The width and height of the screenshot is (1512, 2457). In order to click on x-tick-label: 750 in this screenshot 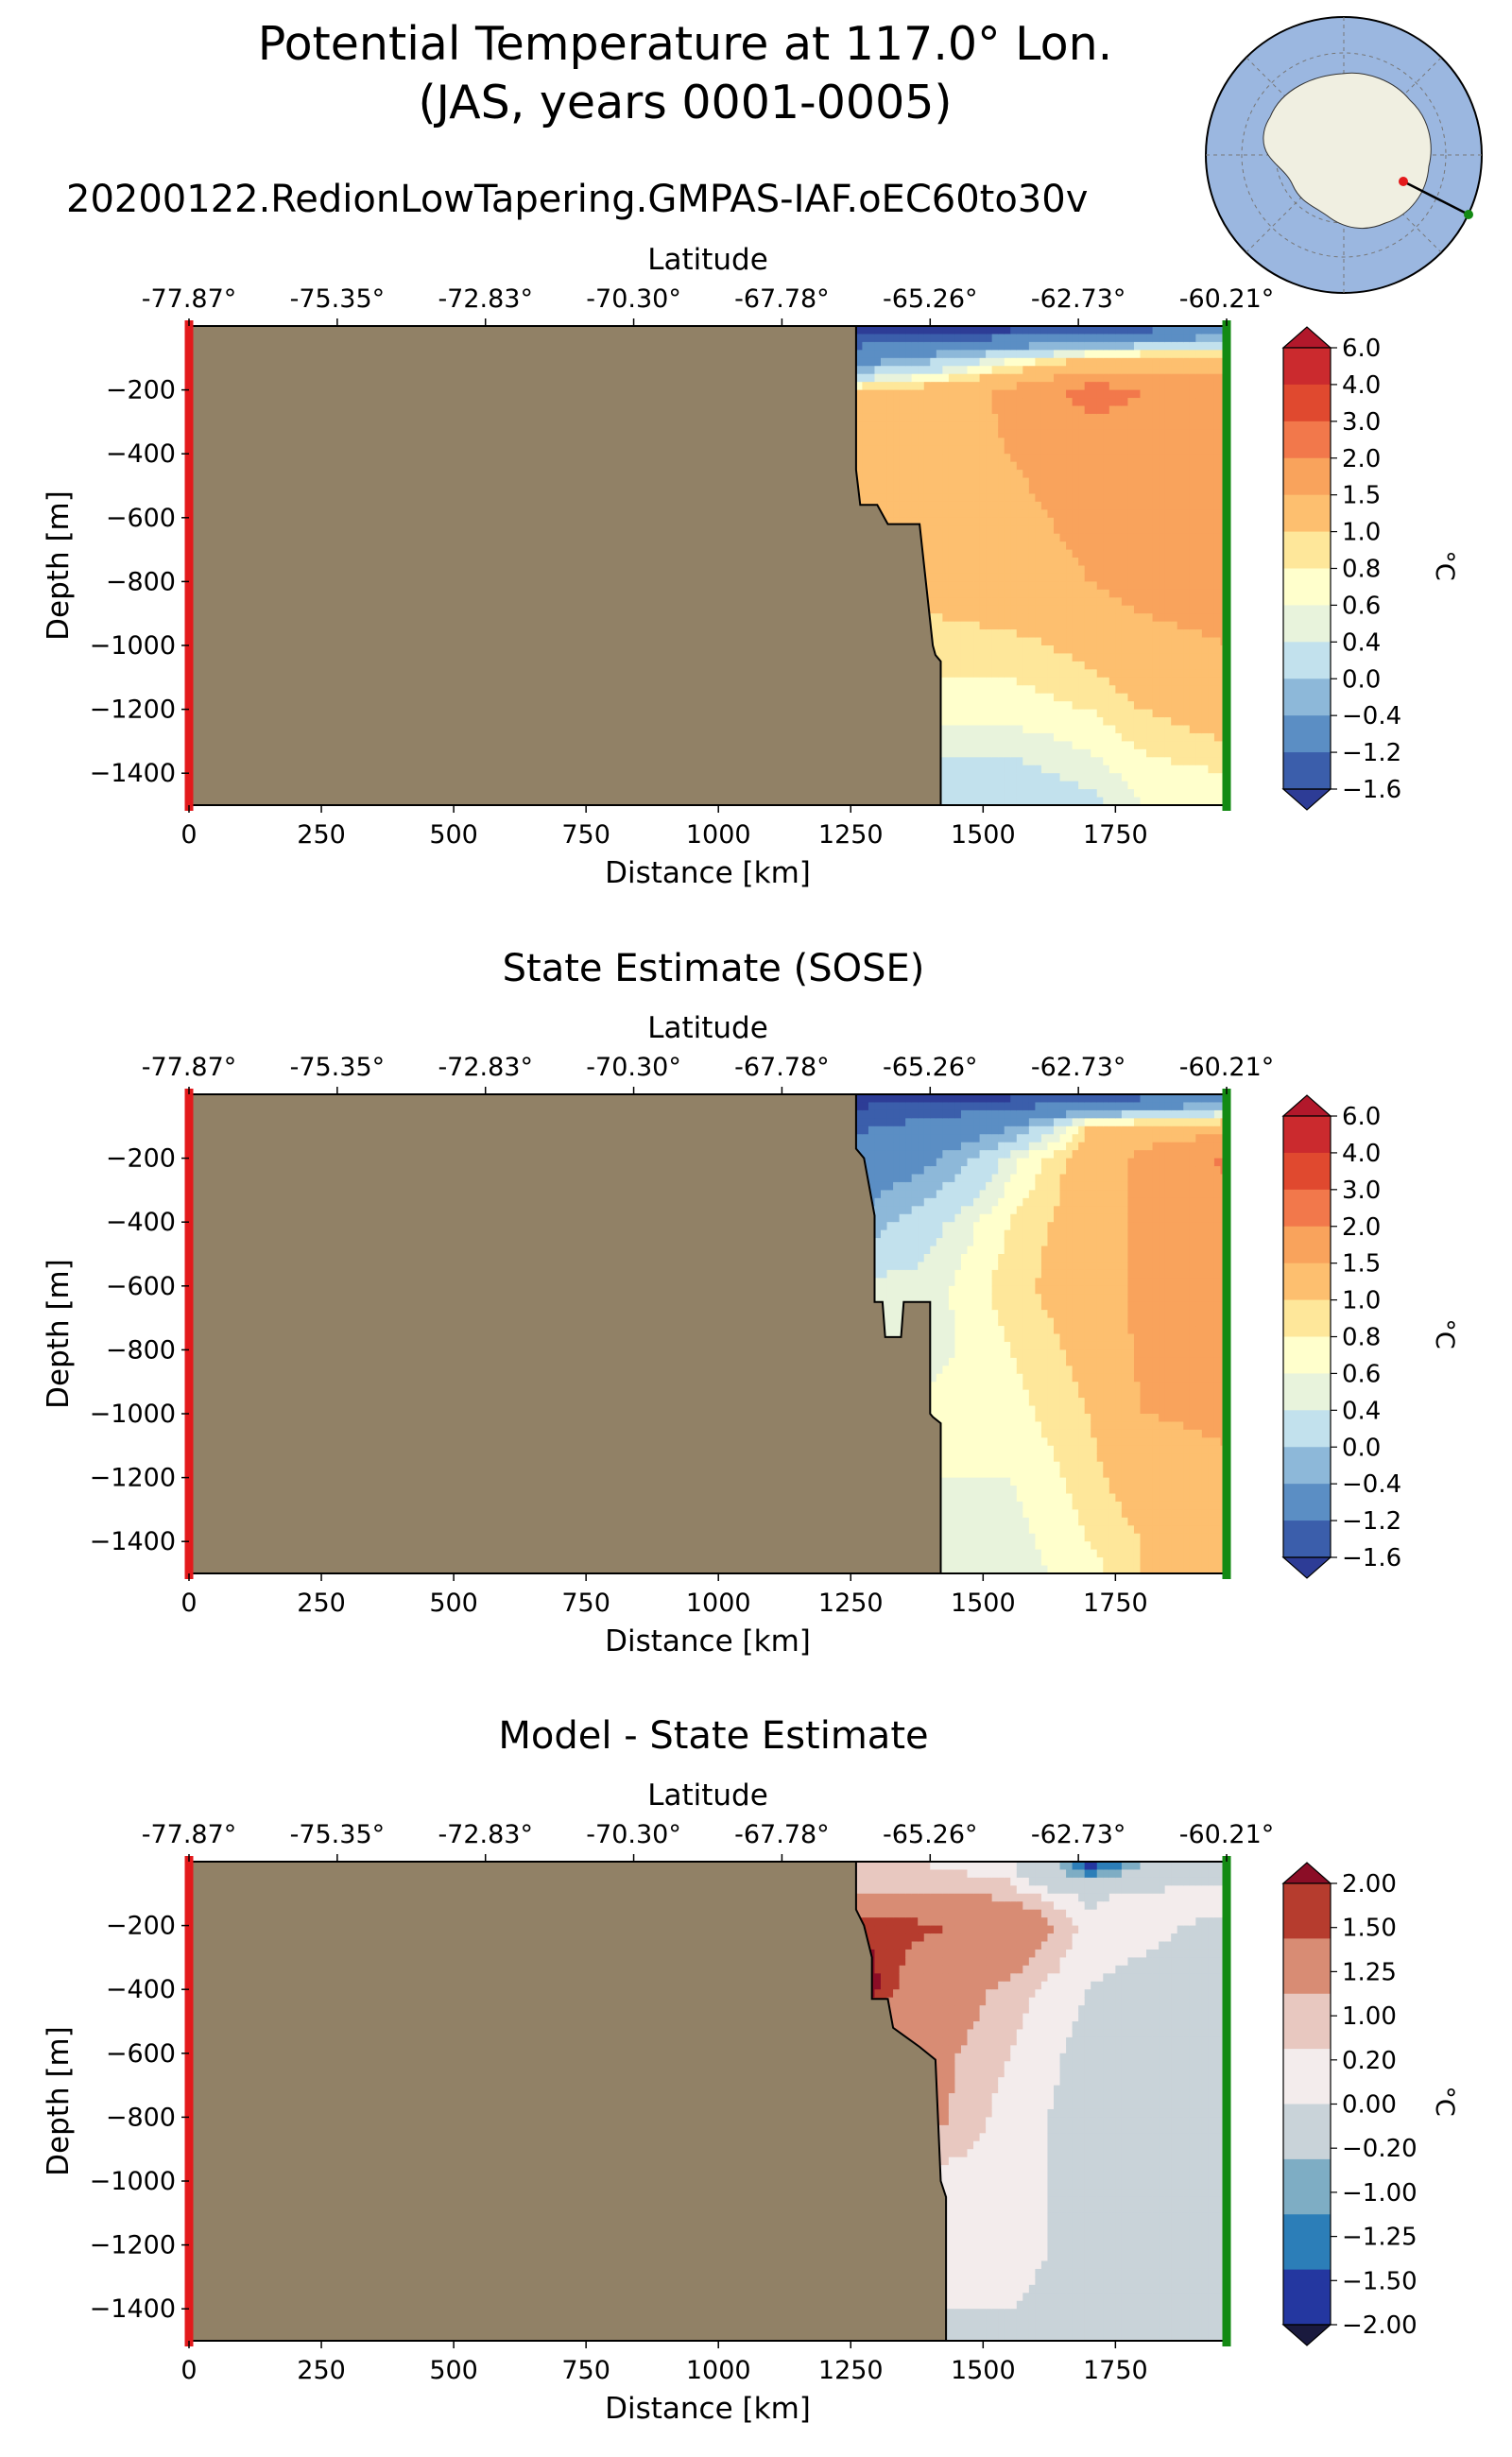, I will do `click(585, 835)`.